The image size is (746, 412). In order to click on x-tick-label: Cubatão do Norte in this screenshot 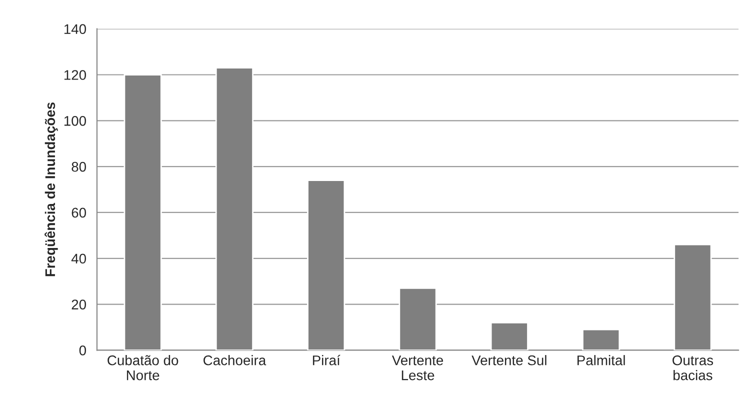, I will do `click(143, 367)`.